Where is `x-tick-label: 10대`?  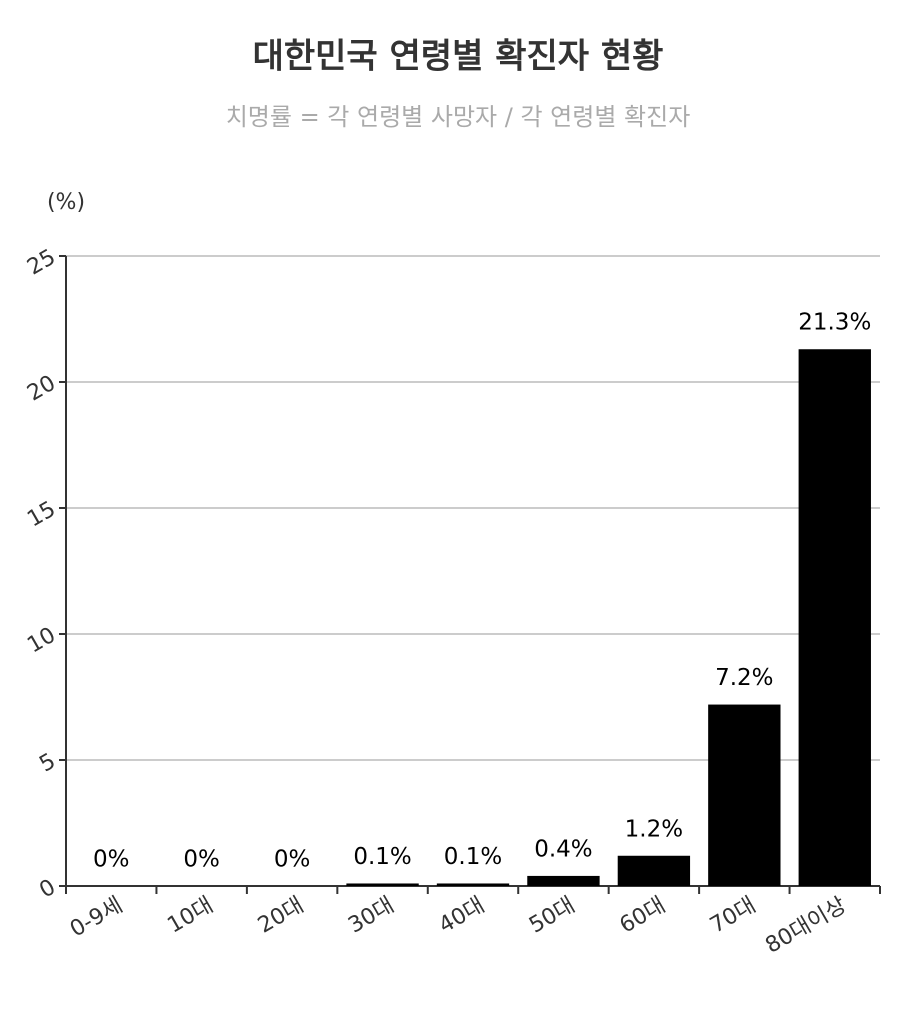
x-tick-label: 10대 is located at coordinates (190, 916).